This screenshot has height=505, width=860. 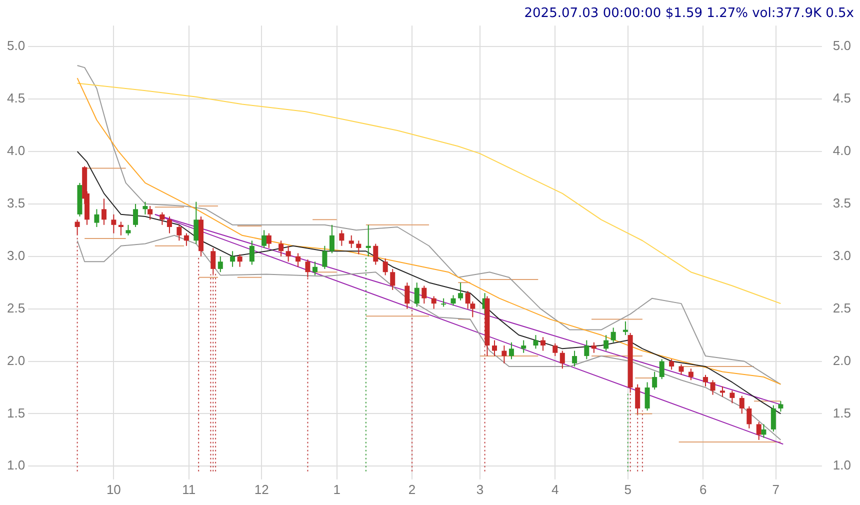 What do you see at coordinates (336, 489) in the screenshot?
I see `x-tick-label: 1` at bounding box center [336, 489].